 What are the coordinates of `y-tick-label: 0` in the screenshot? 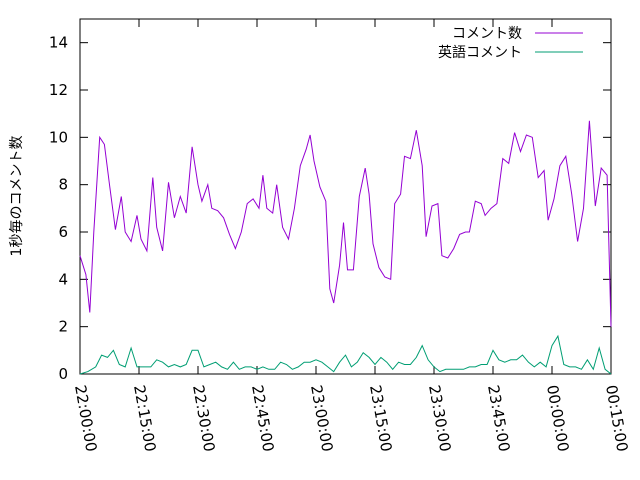 It's located at (63, 374).